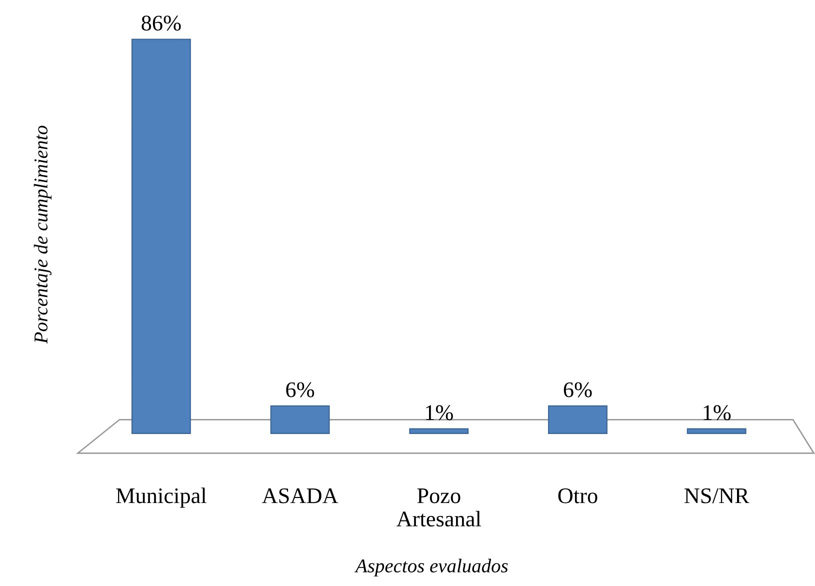  I want to click on x-tick-label: Municipal, so click(161, 498).